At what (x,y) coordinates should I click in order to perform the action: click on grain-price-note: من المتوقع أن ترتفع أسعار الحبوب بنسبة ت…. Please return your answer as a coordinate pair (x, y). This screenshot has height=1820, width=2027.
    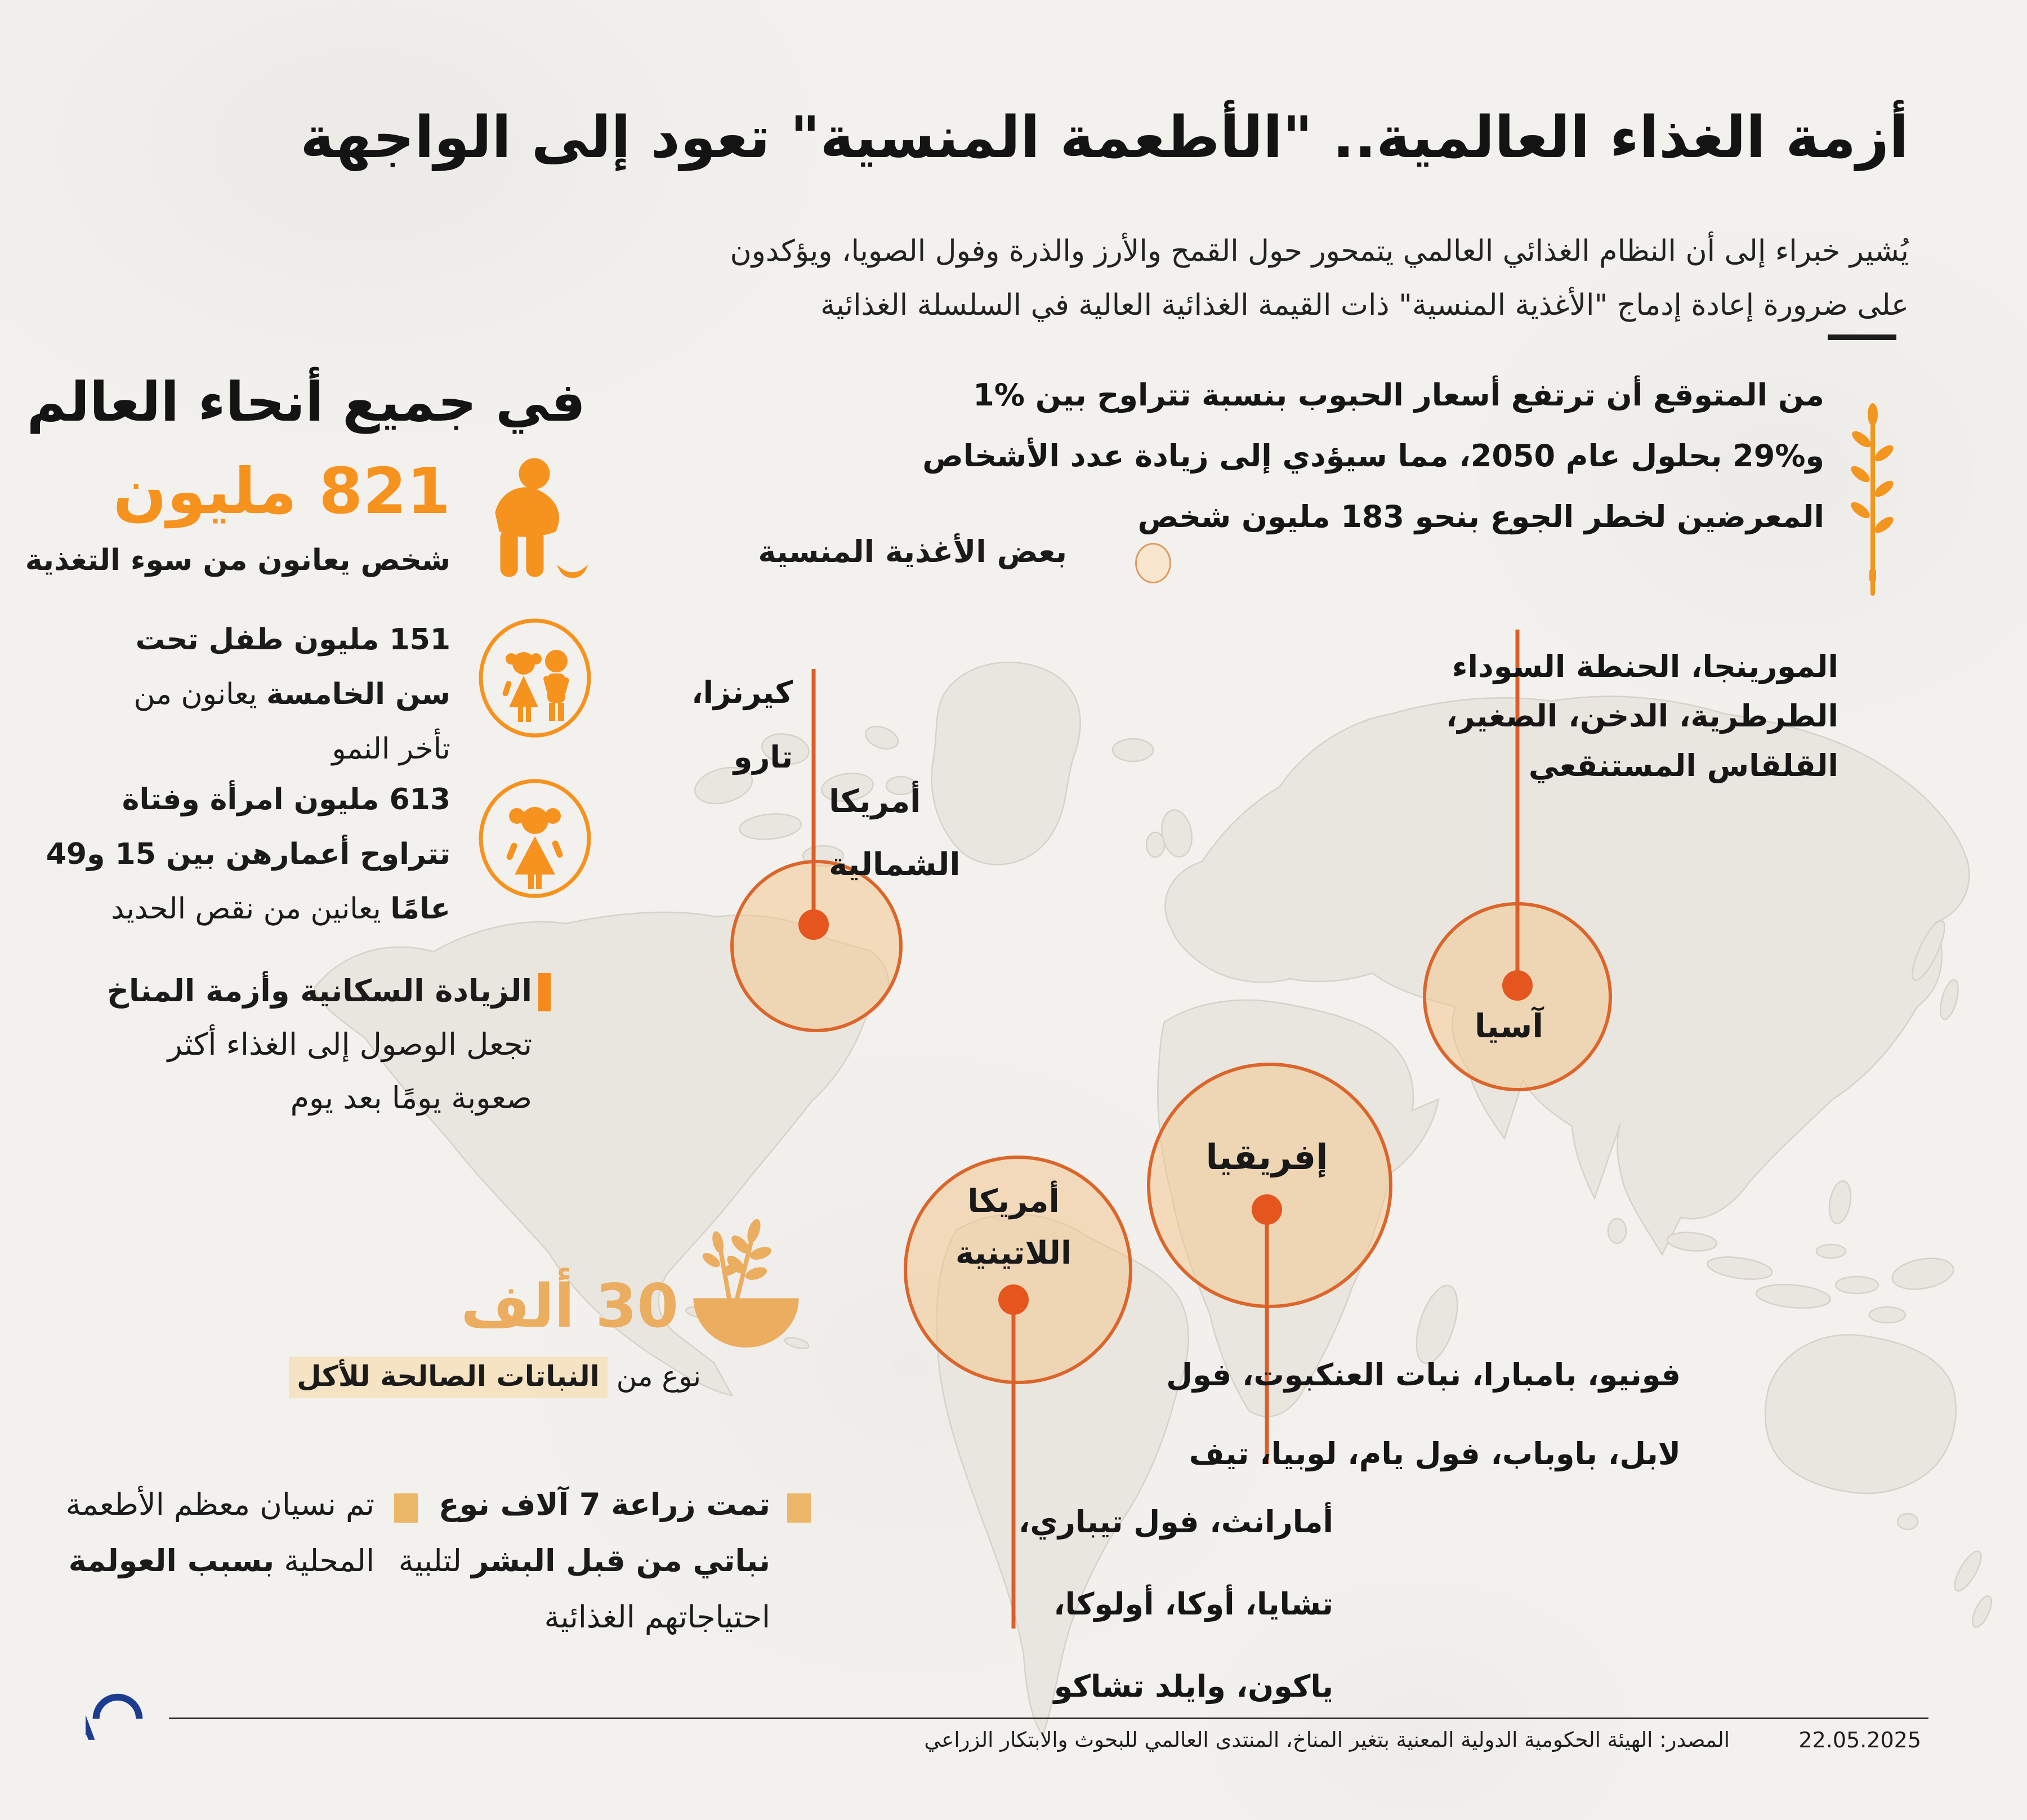
    Looking at the image, I should click on (1373, 456).